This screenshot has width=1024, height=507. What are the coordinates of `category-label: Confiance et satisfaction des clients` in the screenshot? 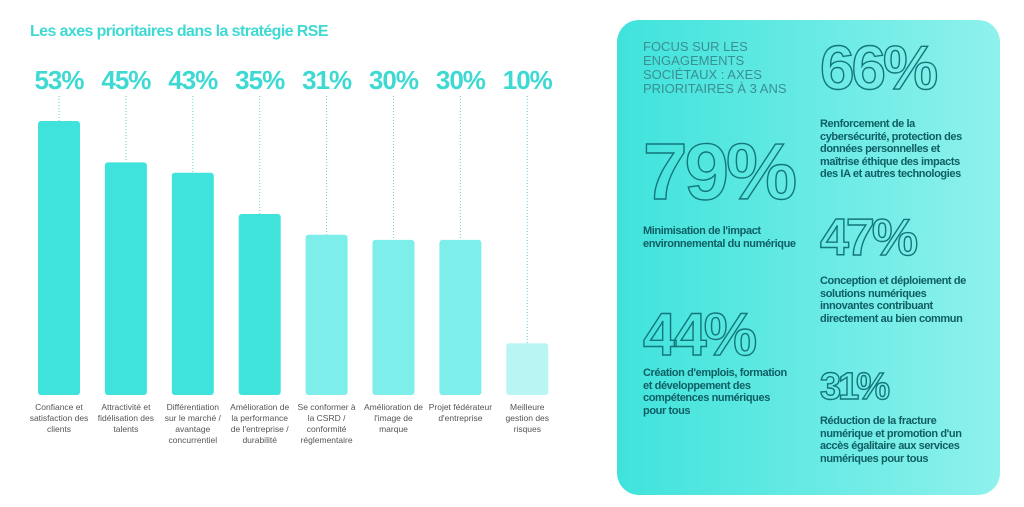 It's located at (59, 418).